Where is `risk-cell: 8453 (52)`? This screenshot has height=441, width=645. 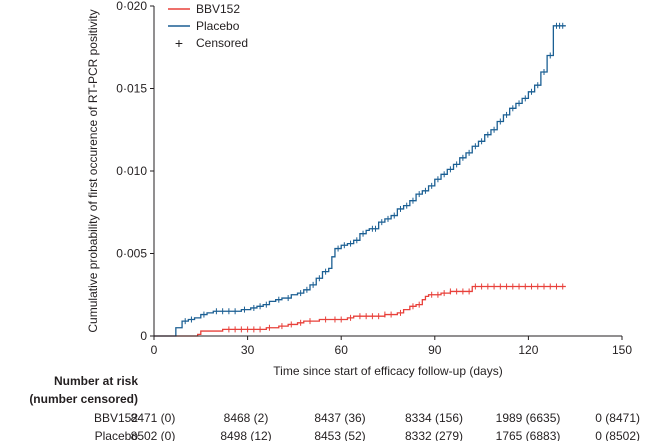 risk-cell: 8453 (52) is located at coordinates (339, 435).